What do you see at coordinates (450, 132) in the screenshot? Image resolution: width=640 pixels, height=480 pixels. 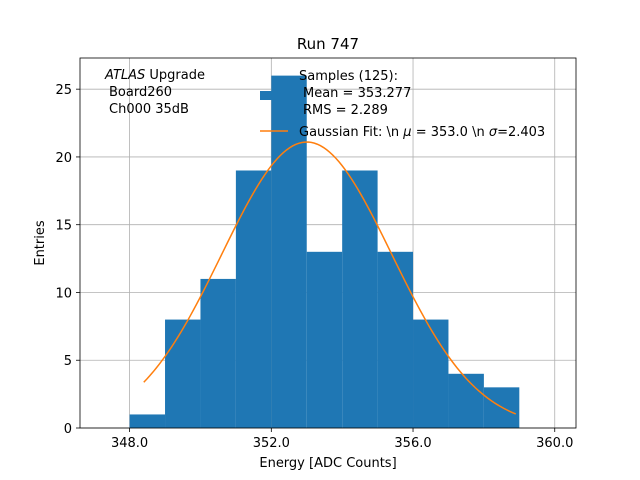 I see `legend-fit-mu-value: = 353.0 \n` at bounding box center [450, 132].